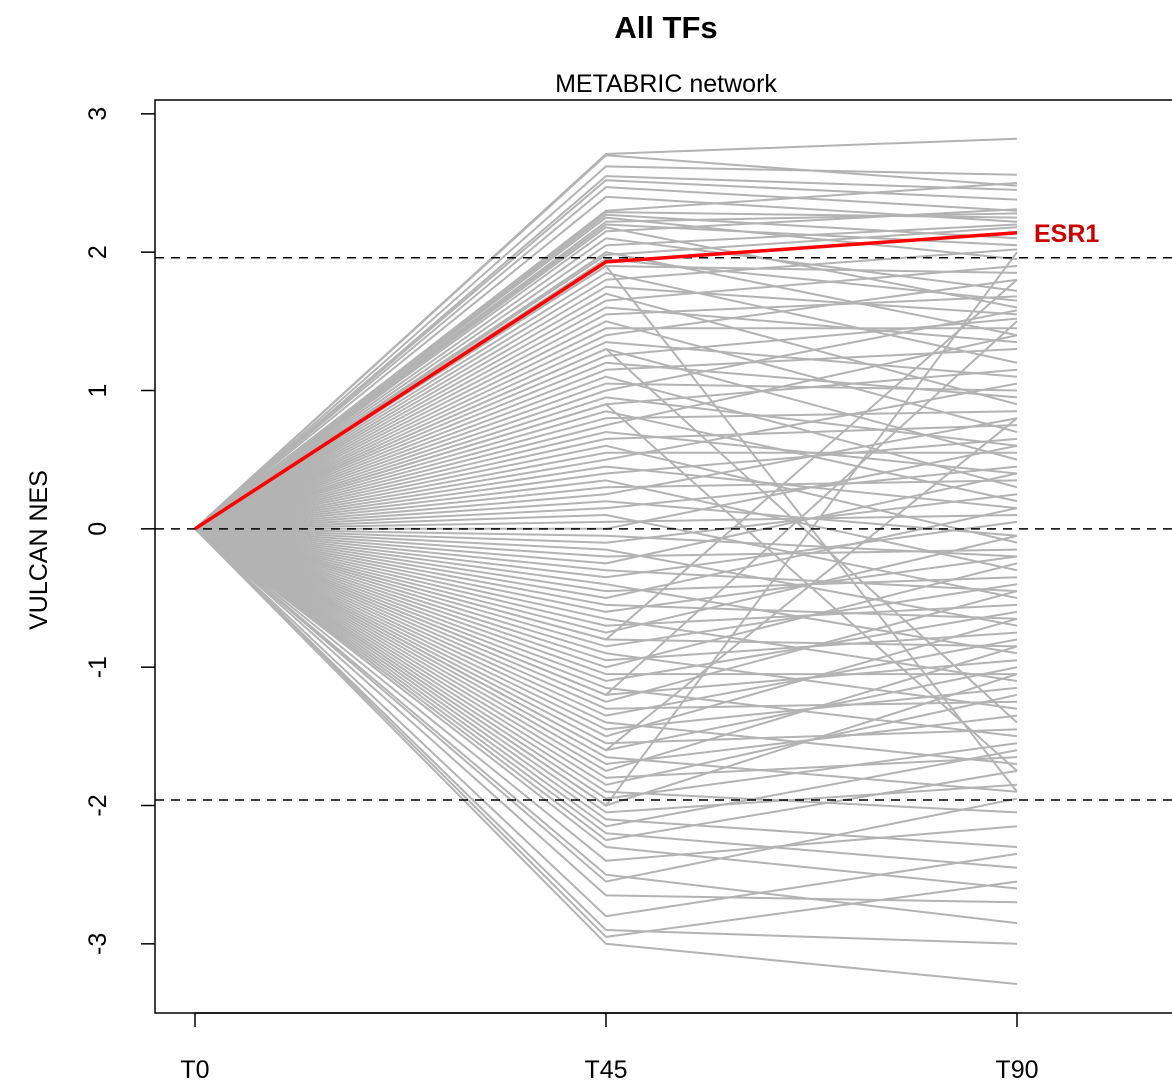 This screenshot has height=1087, width=1172. Describe the element at coordinates (98, 805) in the screenshot. I see `y-tick-label-1: -2` at that location.